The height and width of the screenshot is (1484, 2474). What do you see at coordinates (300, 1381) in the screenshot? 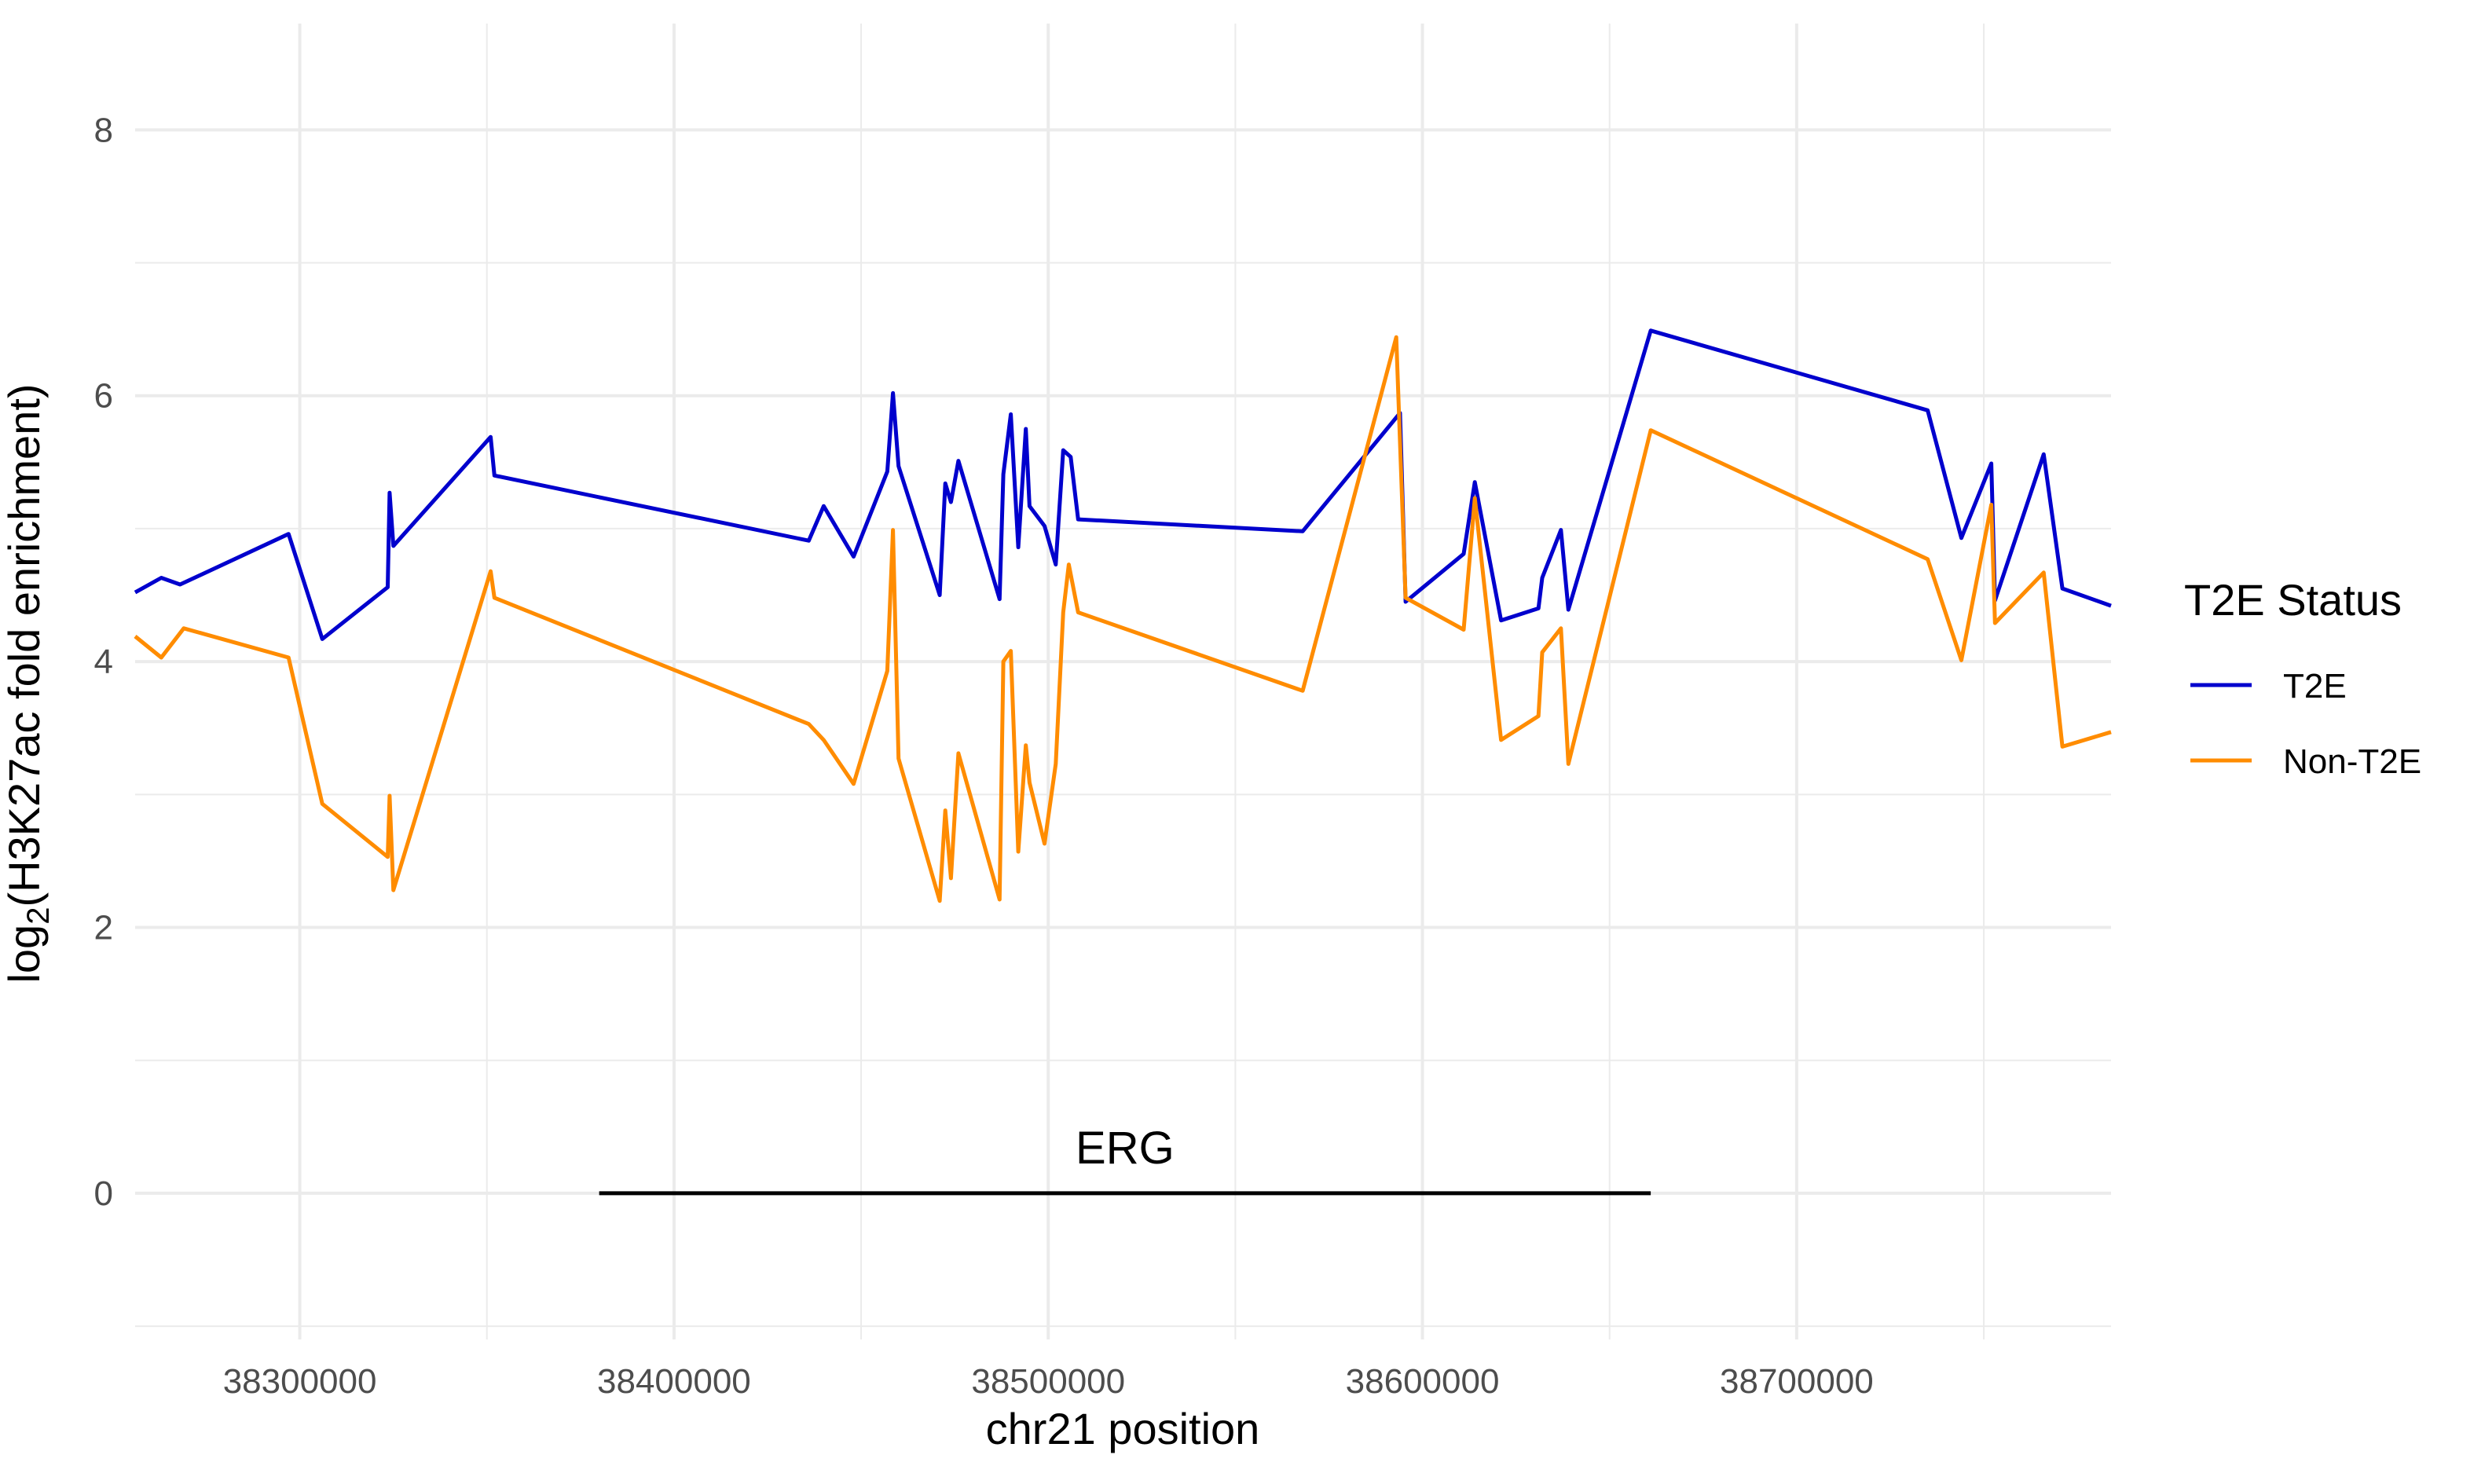
I see `x-tick-label: 38300000` at bounding box center [300, 1381].